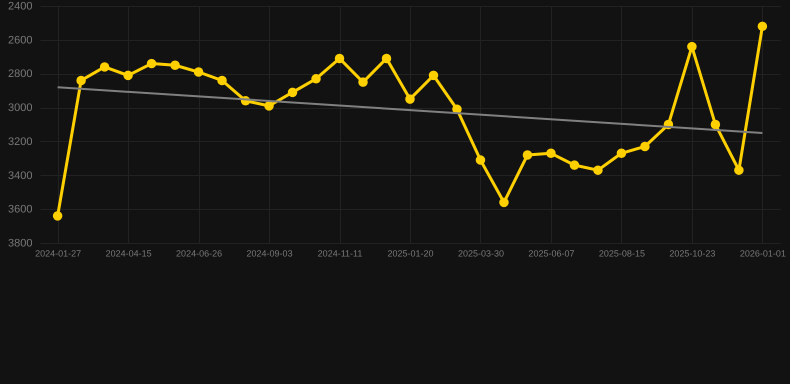 The width and height of the screenshot is (790, 384). I want to click on x-tick-label: 2025-03-30, so click(481, 253).